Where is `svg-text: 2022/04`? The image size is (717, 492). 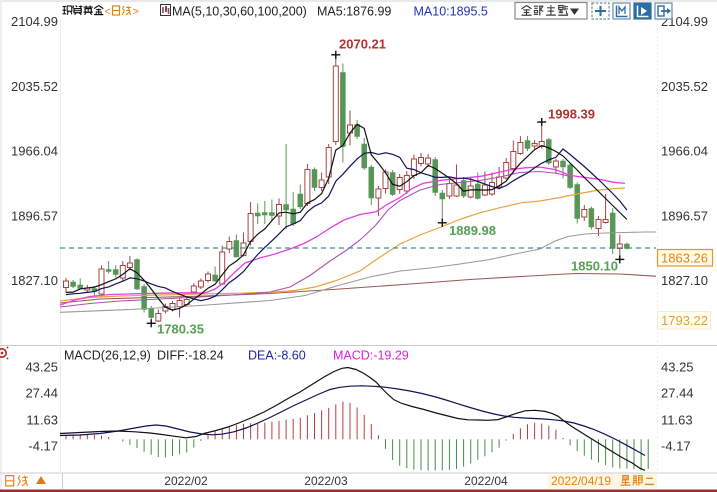
svg-text: 2022/04 is located at coordinates (486, 481).